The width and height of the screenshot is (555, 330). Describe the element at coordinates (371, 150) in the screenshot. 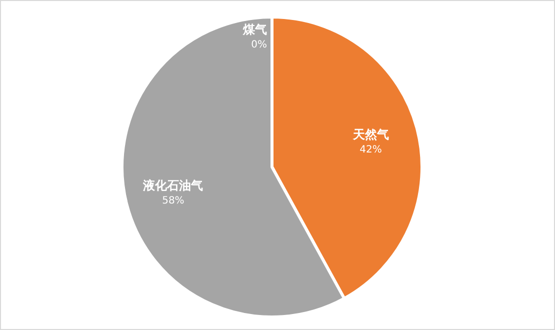

I see `data-label: 42%` at that location.